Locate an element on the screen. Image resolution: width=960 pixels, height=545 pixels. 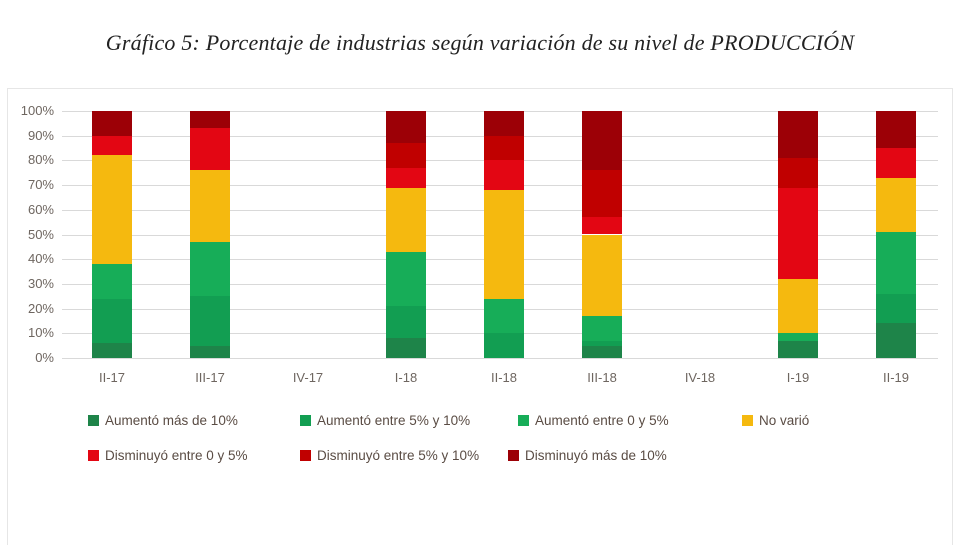
legend-item: Aumentó entre 5% y 10% is located at coordinates (385, 420).